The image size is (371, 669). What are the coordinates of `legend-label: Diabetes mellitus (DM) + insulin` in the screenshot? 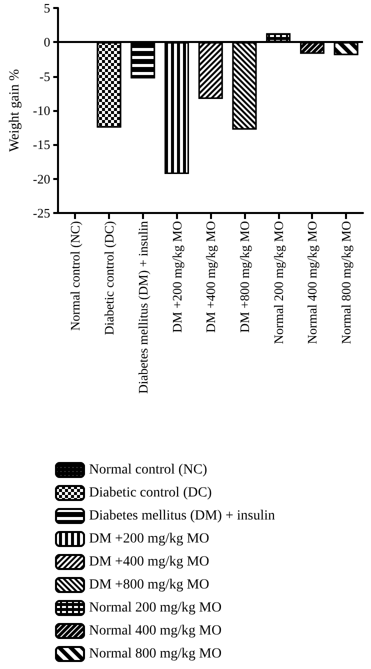 It's located at (182, 516).